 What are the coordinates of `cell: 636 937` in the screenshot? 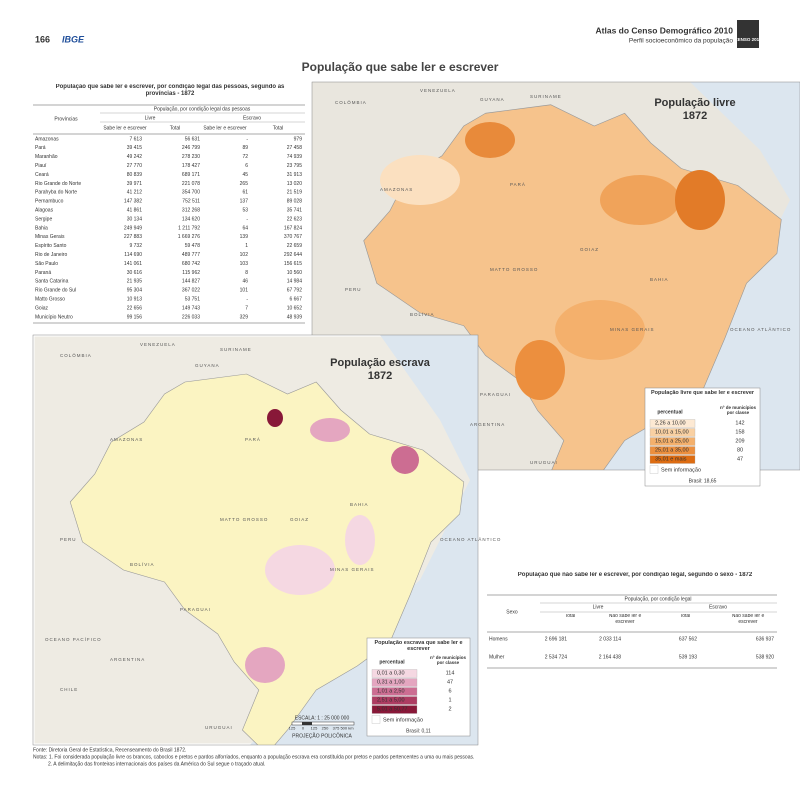 It's located at (765, 639).